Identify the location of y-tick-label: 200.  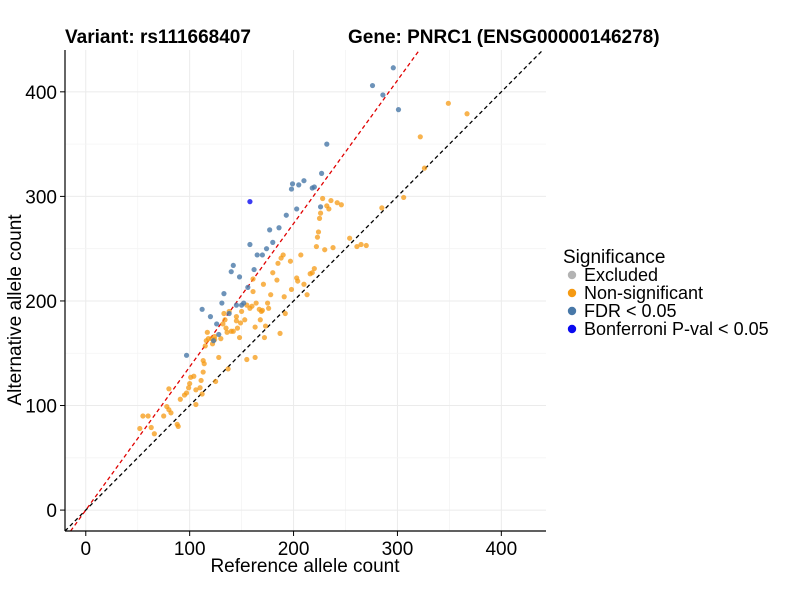
(41, 302).